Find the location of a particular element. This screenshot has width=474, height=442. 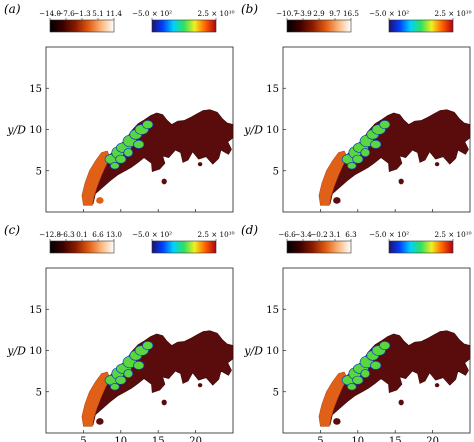

colorbar-1-tick-label: −1.3 is located at coordinates (82, 13).